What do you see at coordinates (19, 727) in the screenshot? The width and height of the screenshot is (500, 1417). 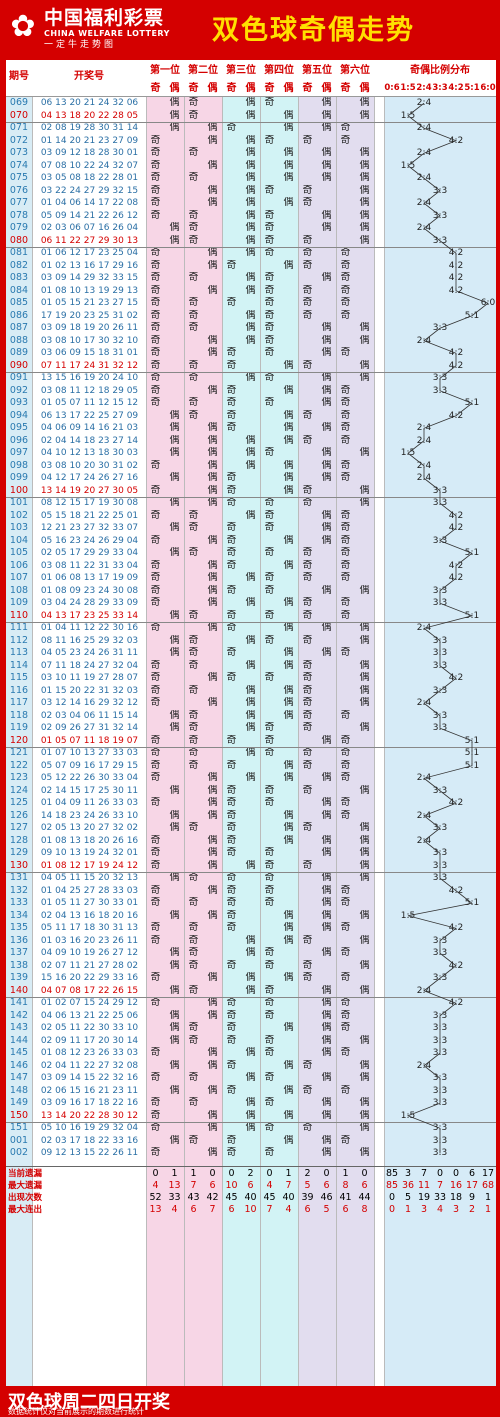 I see `issue-number: 119` at bounding box center [19, 727].